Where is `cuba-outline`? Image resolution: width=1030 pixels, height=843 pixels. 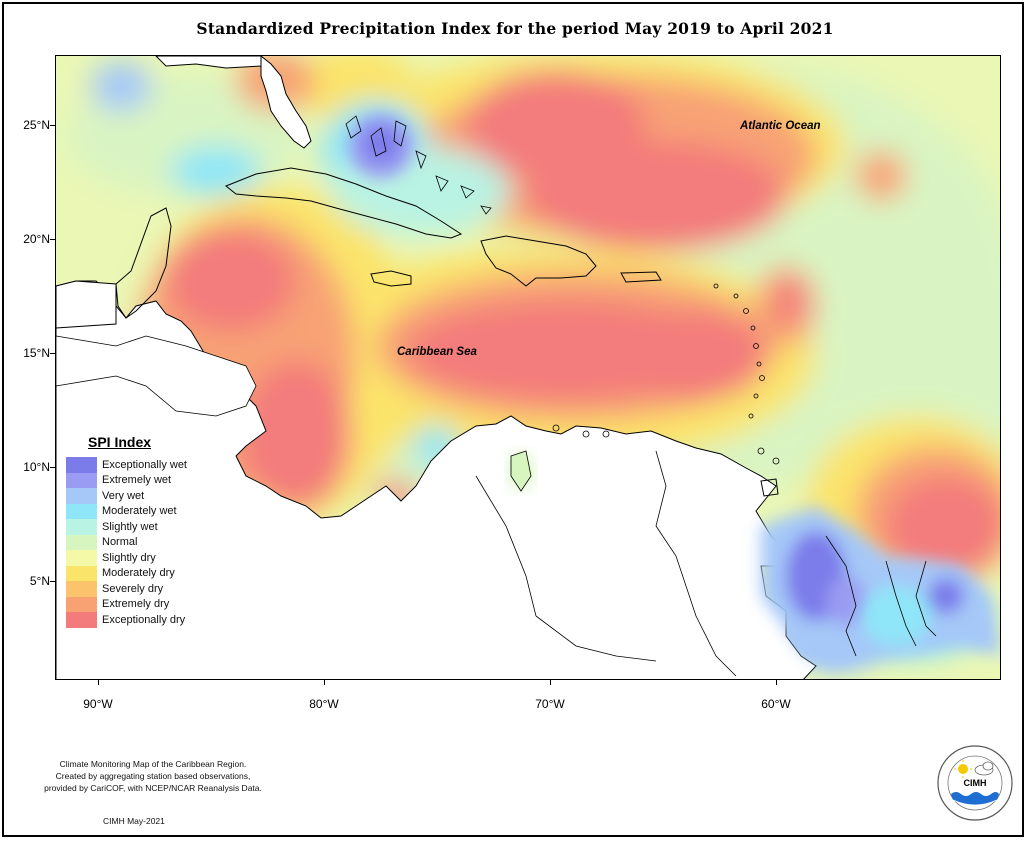
cuba-outline is located at coordinates (344, 203).